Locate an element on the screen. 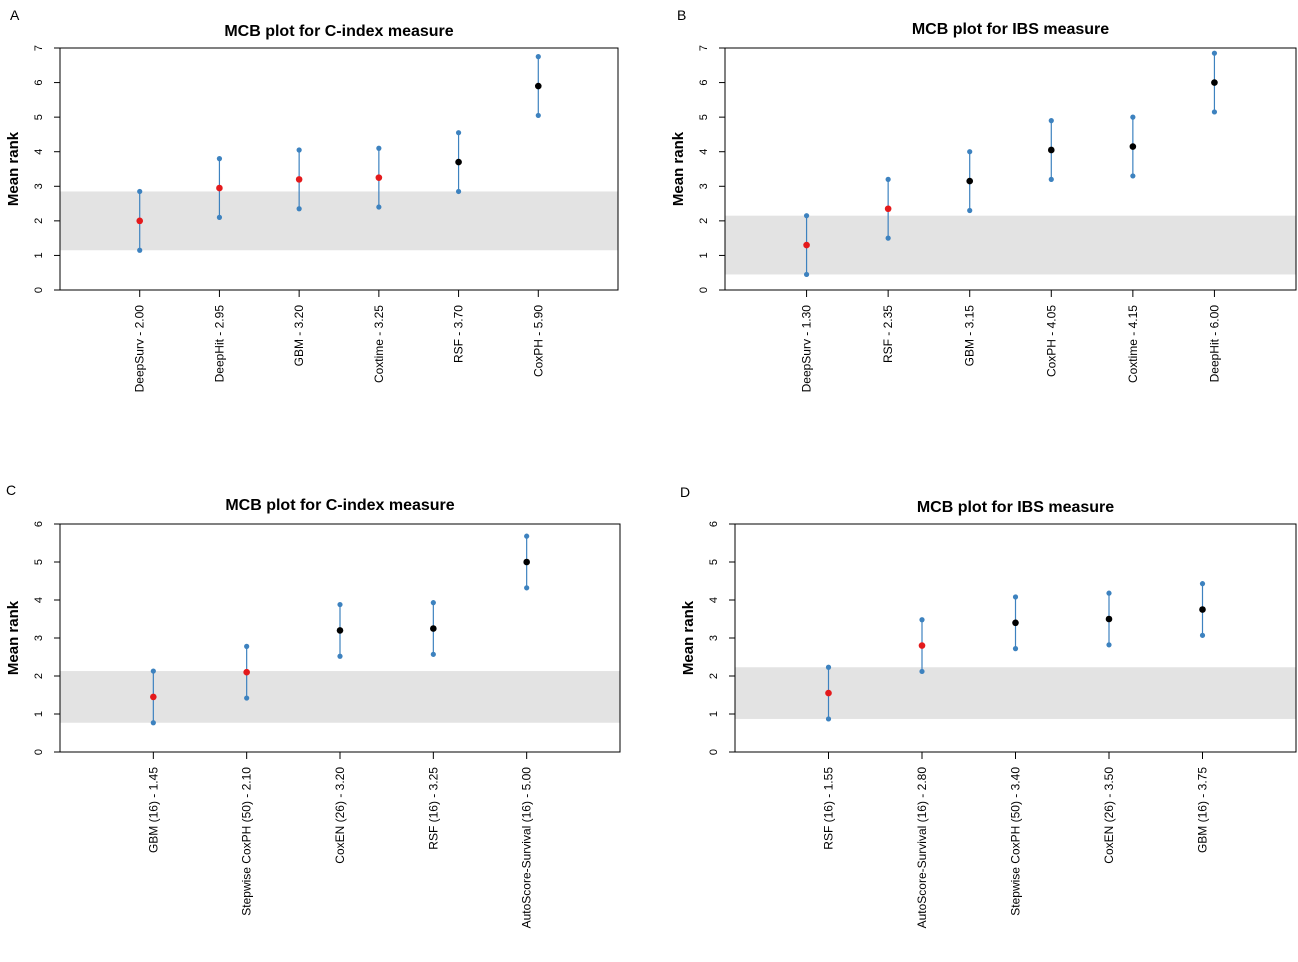 This screenshot has width=1298, height=962. panel-label: D is located at coordinates (685, 492).